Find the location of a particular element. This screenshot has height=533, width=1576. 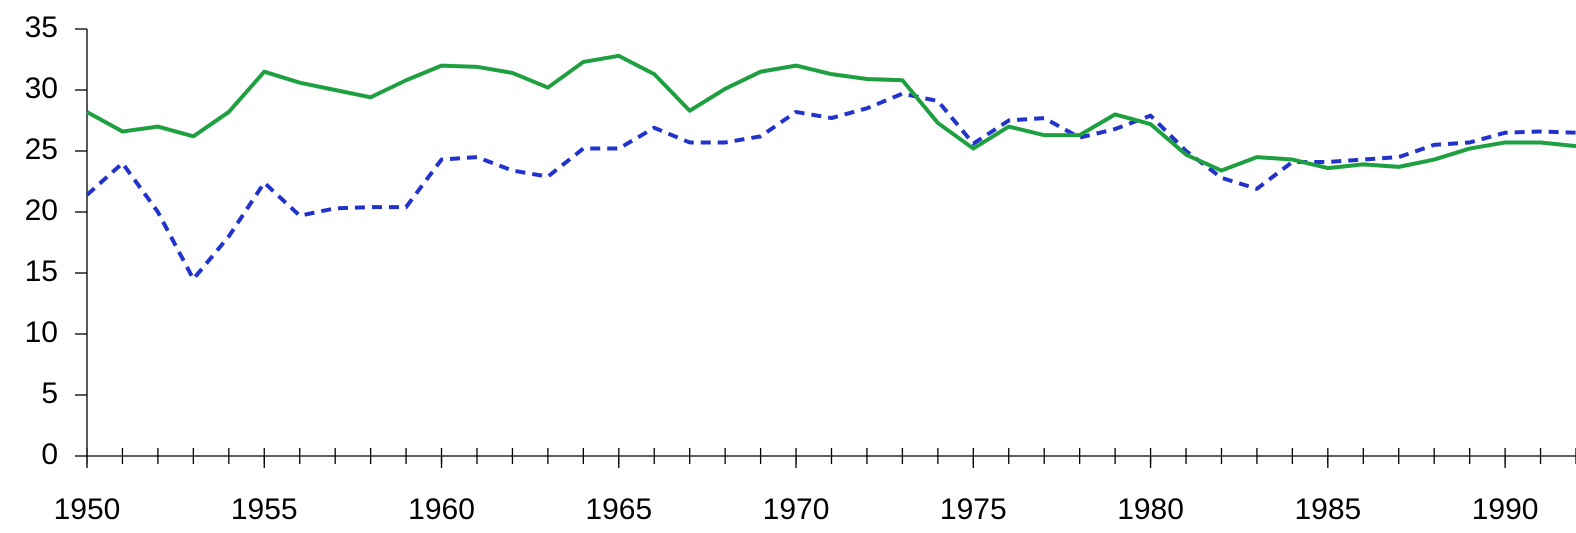

x-tick-label: 1985 is located at coordinates (1327, 509).